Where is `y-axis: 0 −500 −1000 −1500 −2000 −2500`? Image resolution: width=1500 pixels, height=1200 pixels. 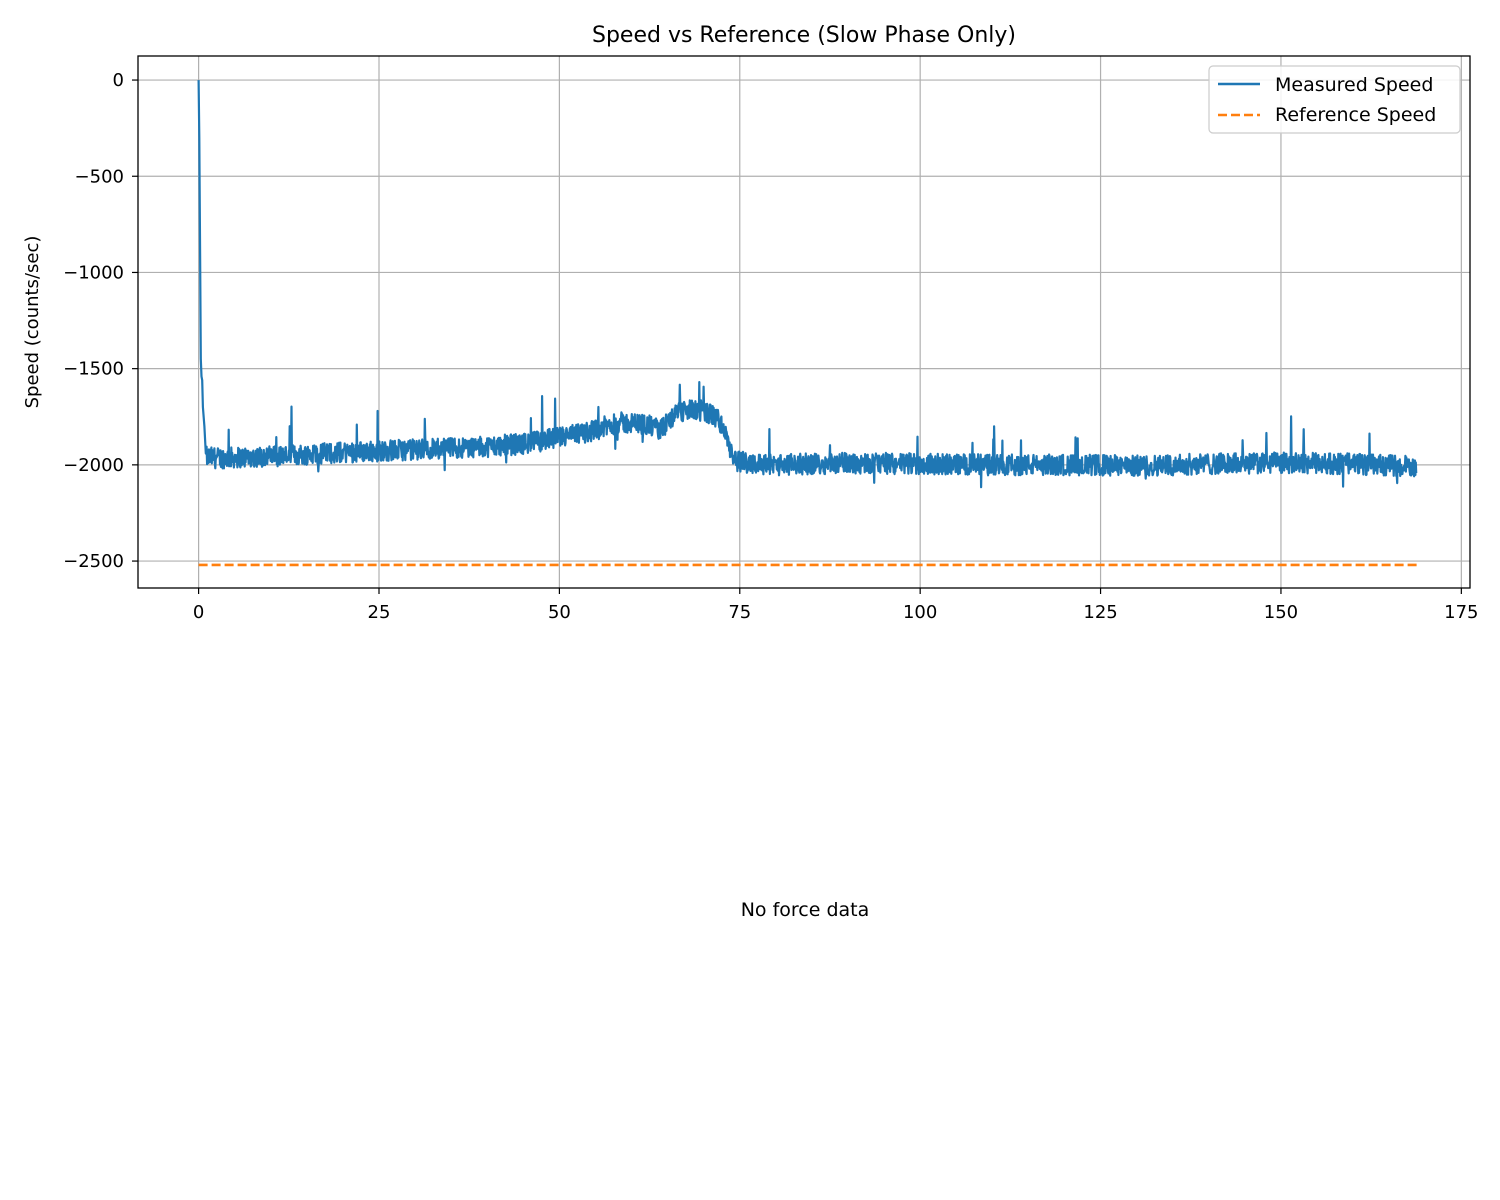
y-axis: 0 −500 −1000 −1500 −2000 −2500 is located at coordinates (100, 321).